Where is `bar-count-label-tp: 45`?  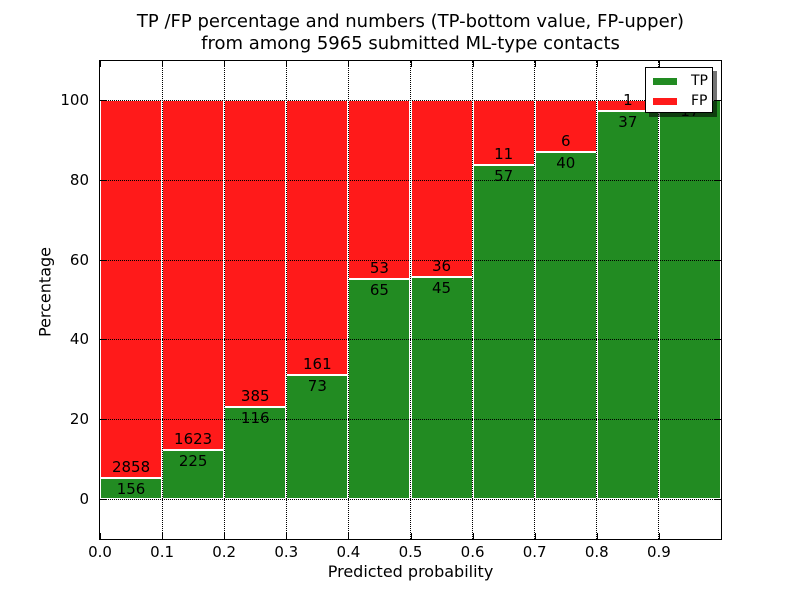
bar-count-label-tp: 45 is located at coordinates (442, 288).